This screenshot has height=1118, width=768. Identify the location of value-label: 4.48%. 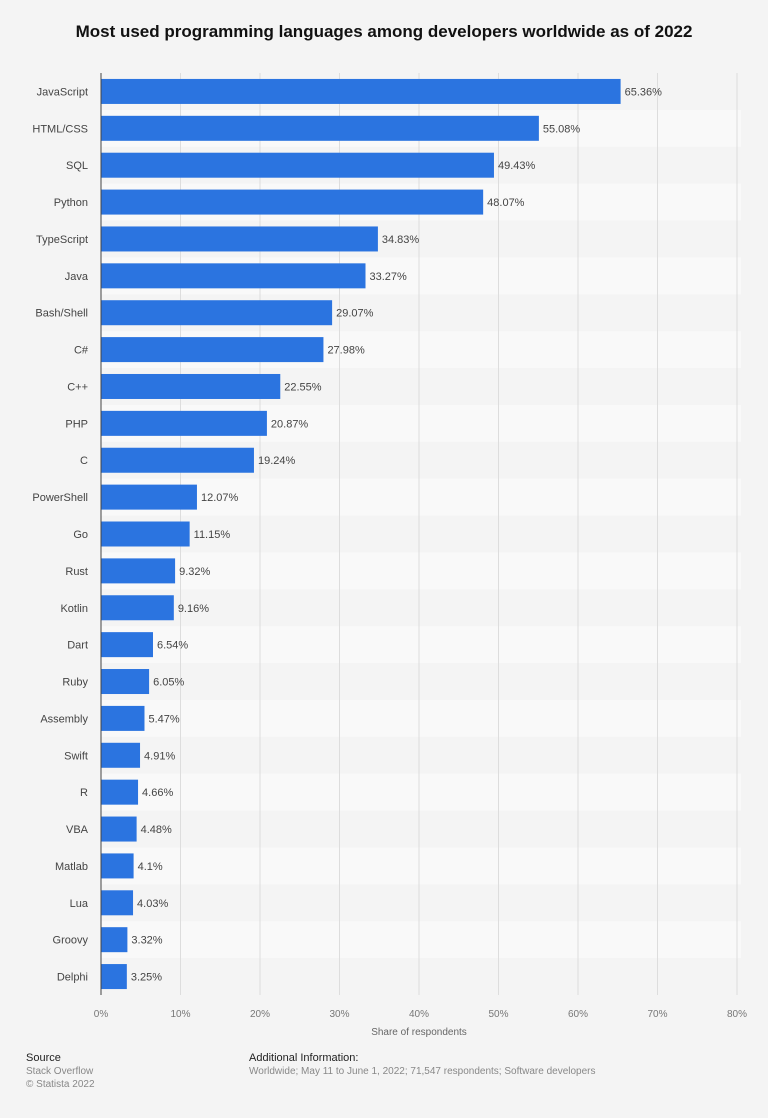
(156, 830).